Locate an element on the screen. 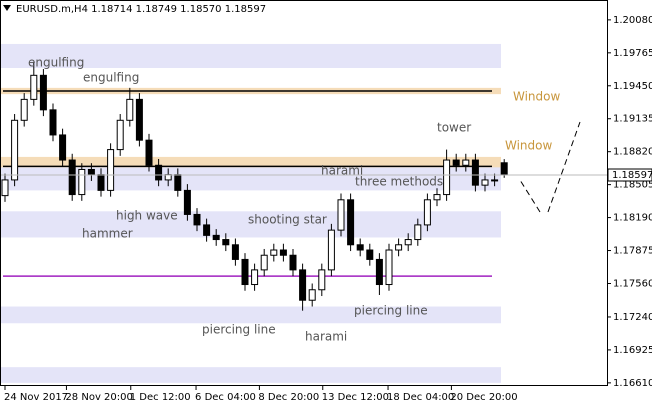  y-tick-label: 1.16610 is located at coordinates (632, 383).